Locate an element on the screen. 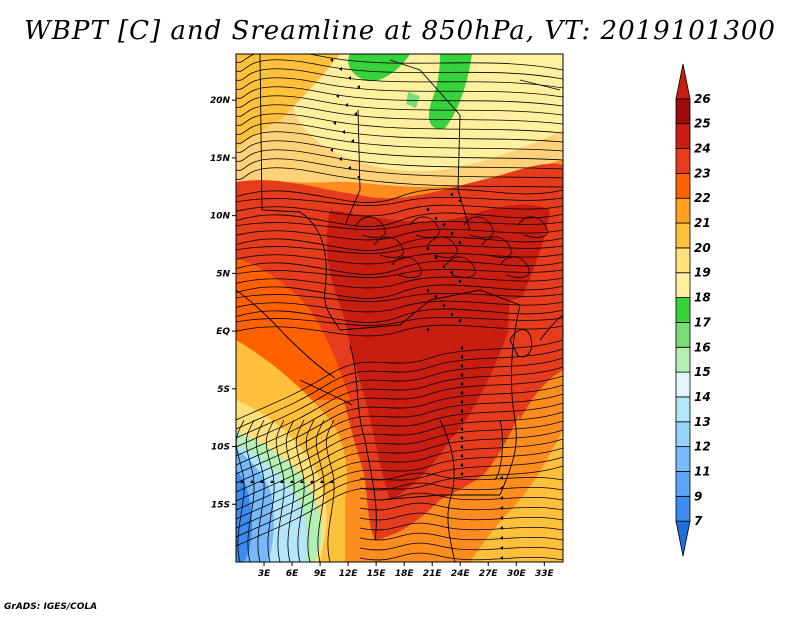 Image resolution: width=800 pixels, height=618 pixels. y-tick-label: 5S is located at coordinates (223, 390).